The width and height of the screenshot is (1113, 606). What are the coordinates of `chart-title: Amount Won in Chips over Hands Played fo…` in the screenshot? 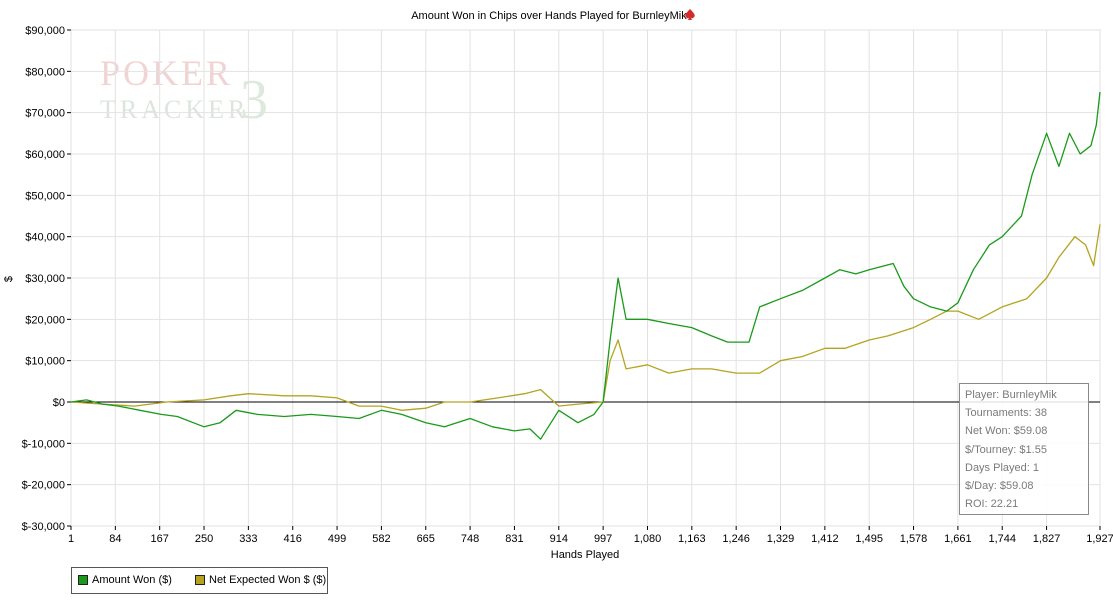 It's located at (549, 16).